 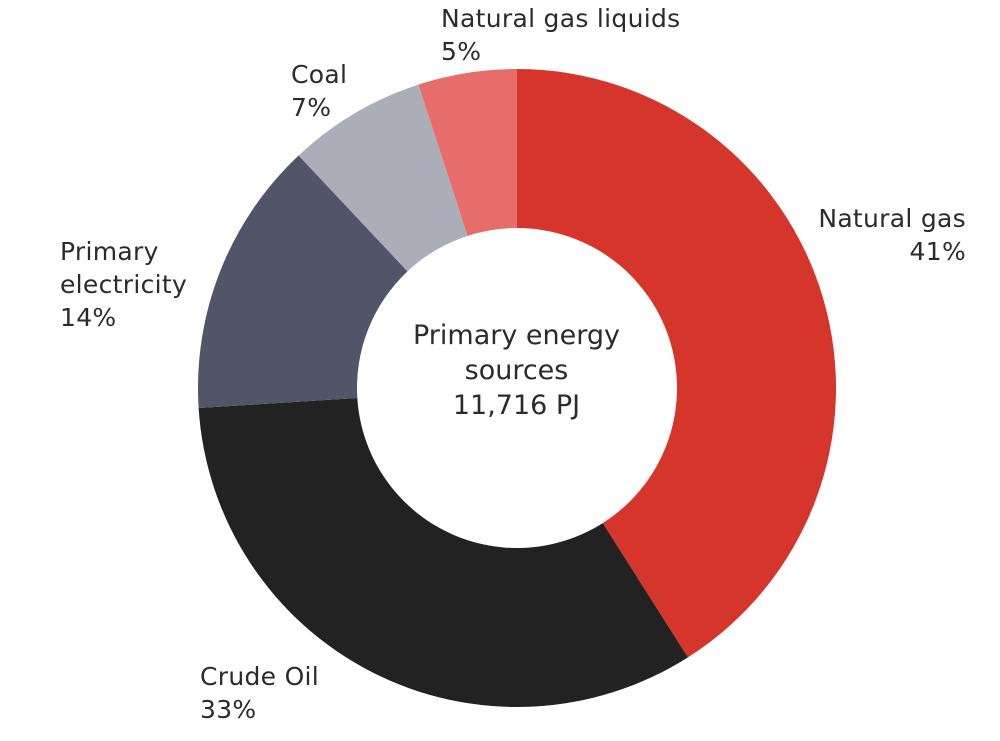 I want to click on label-crude-oil: Crude Oil 33%, so click(x=259, y=693).